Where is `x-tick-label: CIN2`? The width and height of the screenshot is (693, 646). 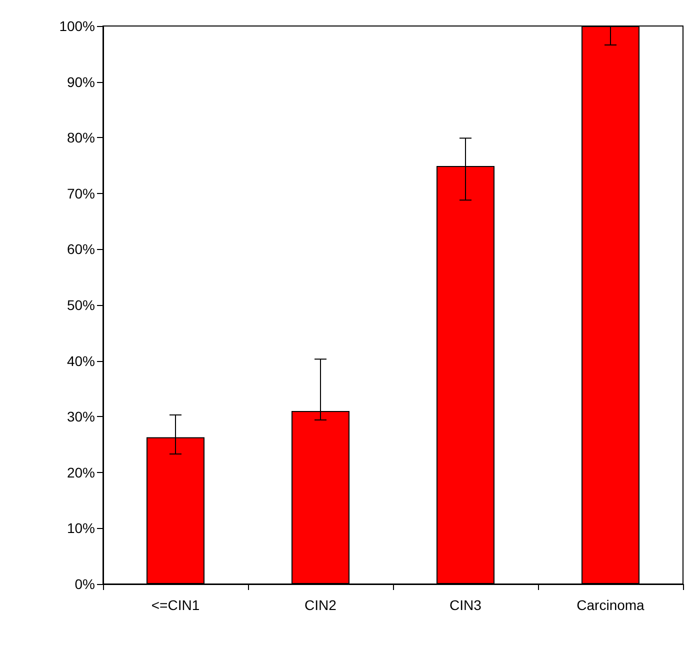
x-tick-label: CIN2 is located at coordinates (320, 605).